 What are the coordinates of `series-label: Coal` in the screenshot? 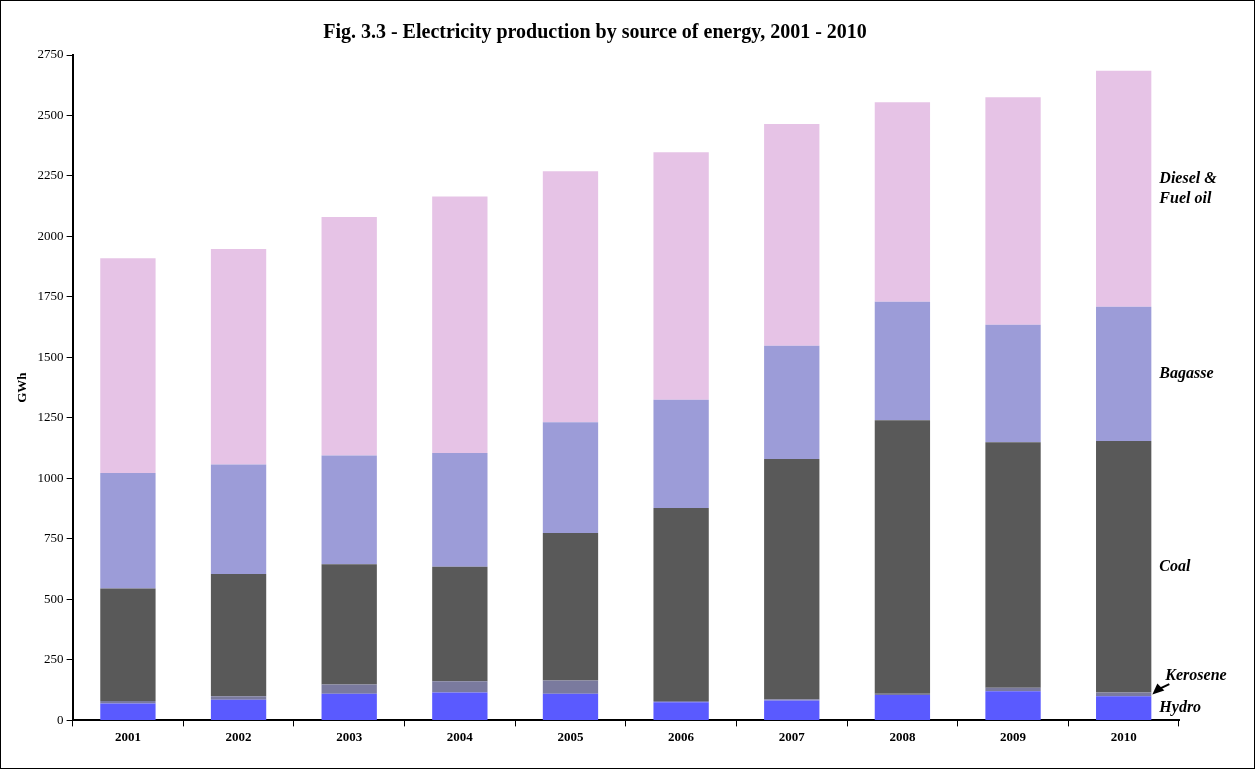 It's located at (1175, 565).